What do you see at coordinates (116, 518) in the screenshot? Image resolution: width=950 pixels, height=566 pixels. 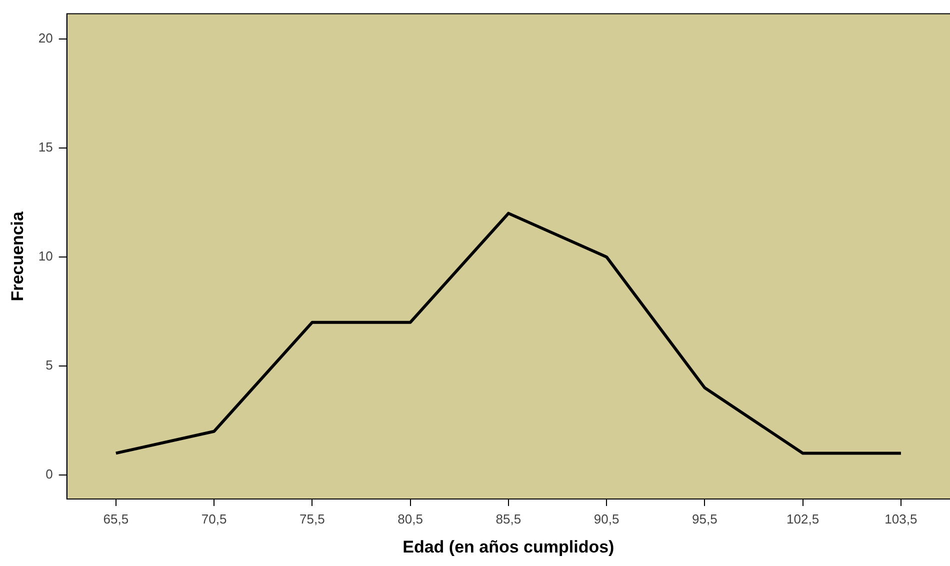 I see `x-tick-label: 65,5` at bounding box center [116, 518].